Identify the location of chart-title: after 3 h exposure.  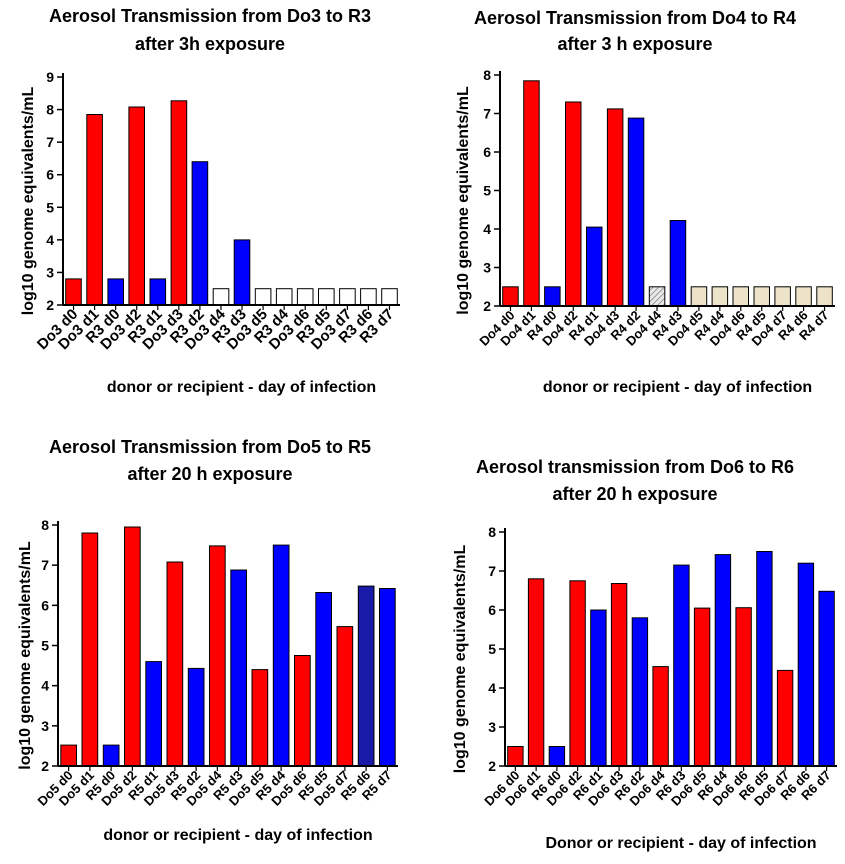
(634, 44).